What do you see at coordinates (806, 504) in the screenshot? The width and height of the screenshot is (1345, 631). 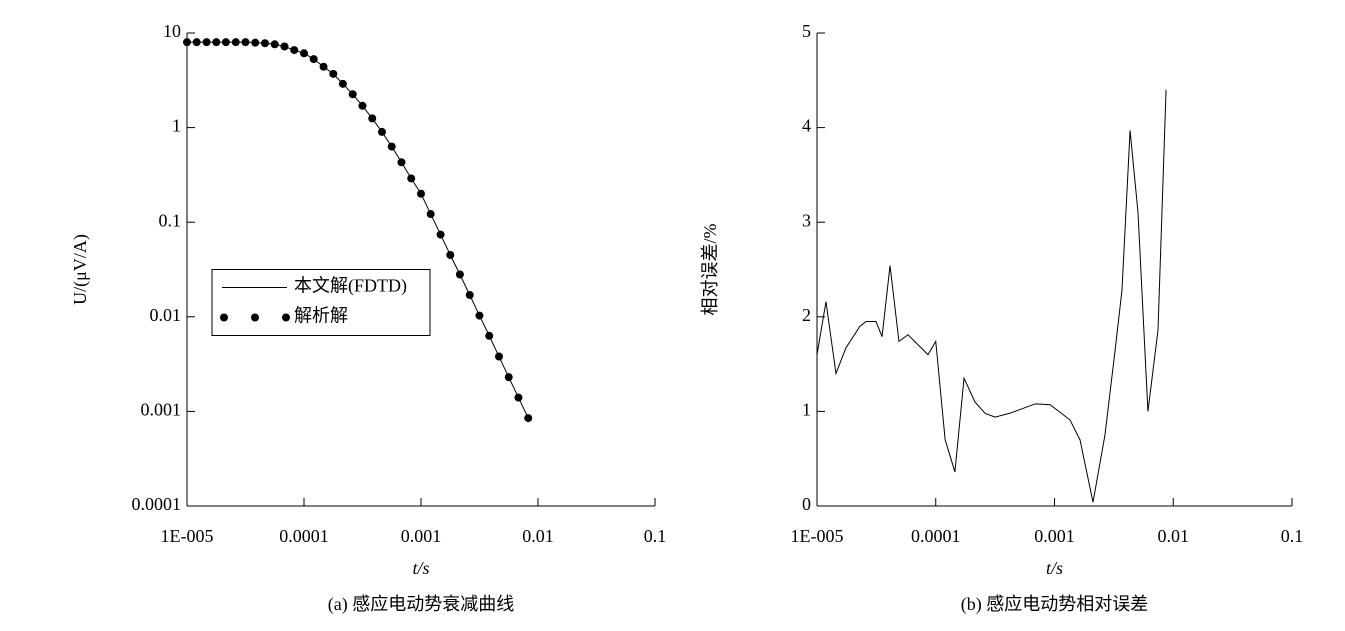 I see `y-tick-label: 0` at bounding box center [806, 504].